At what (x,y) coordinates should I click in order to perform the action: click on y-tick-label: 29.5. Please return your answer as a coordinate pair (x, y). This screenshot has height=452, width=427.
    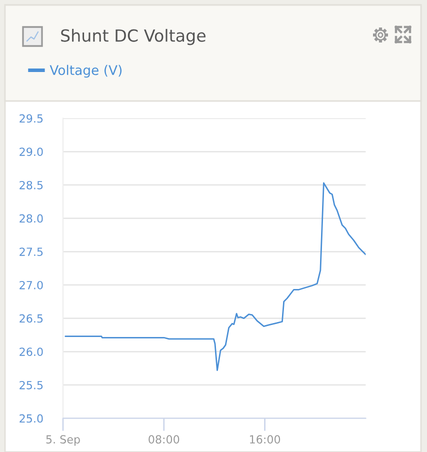
    Looking at the image, I should click on (31, 118).